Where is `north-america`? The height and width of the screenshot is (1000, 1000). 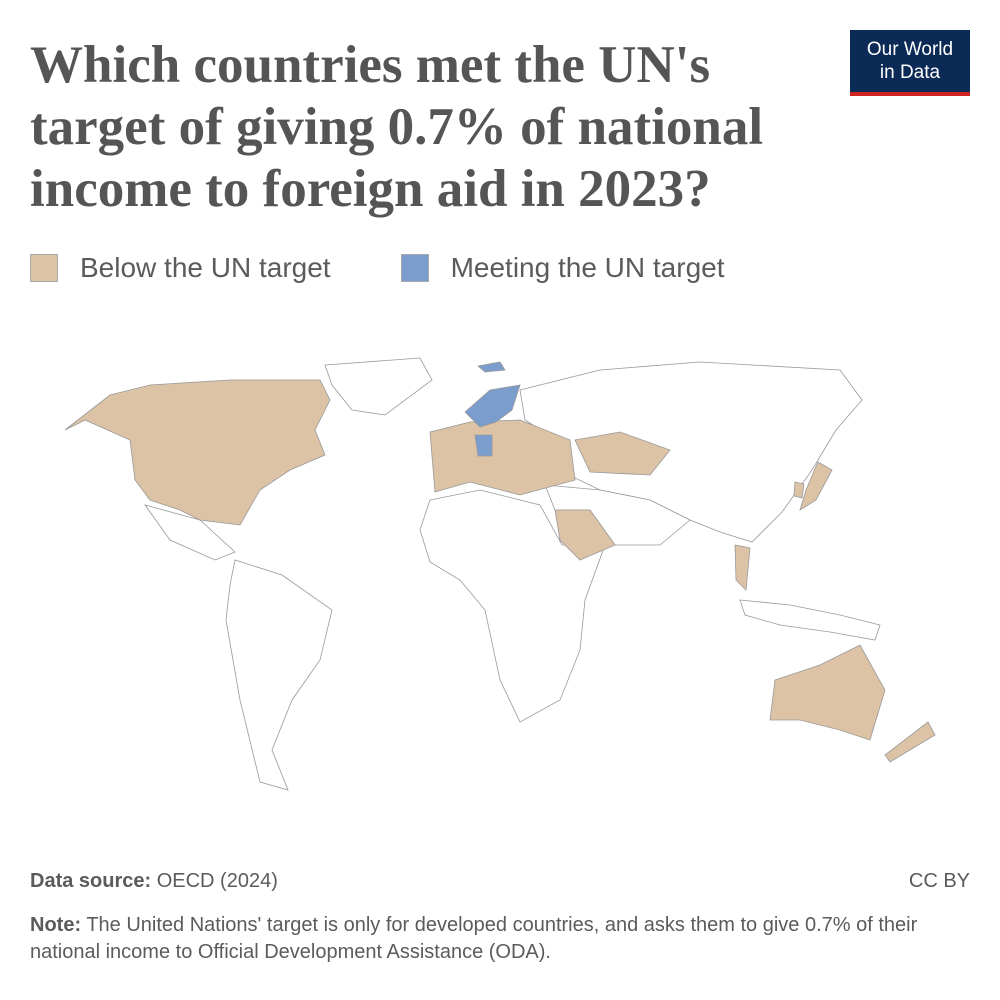 north-america is located at coordinates (197, 452).